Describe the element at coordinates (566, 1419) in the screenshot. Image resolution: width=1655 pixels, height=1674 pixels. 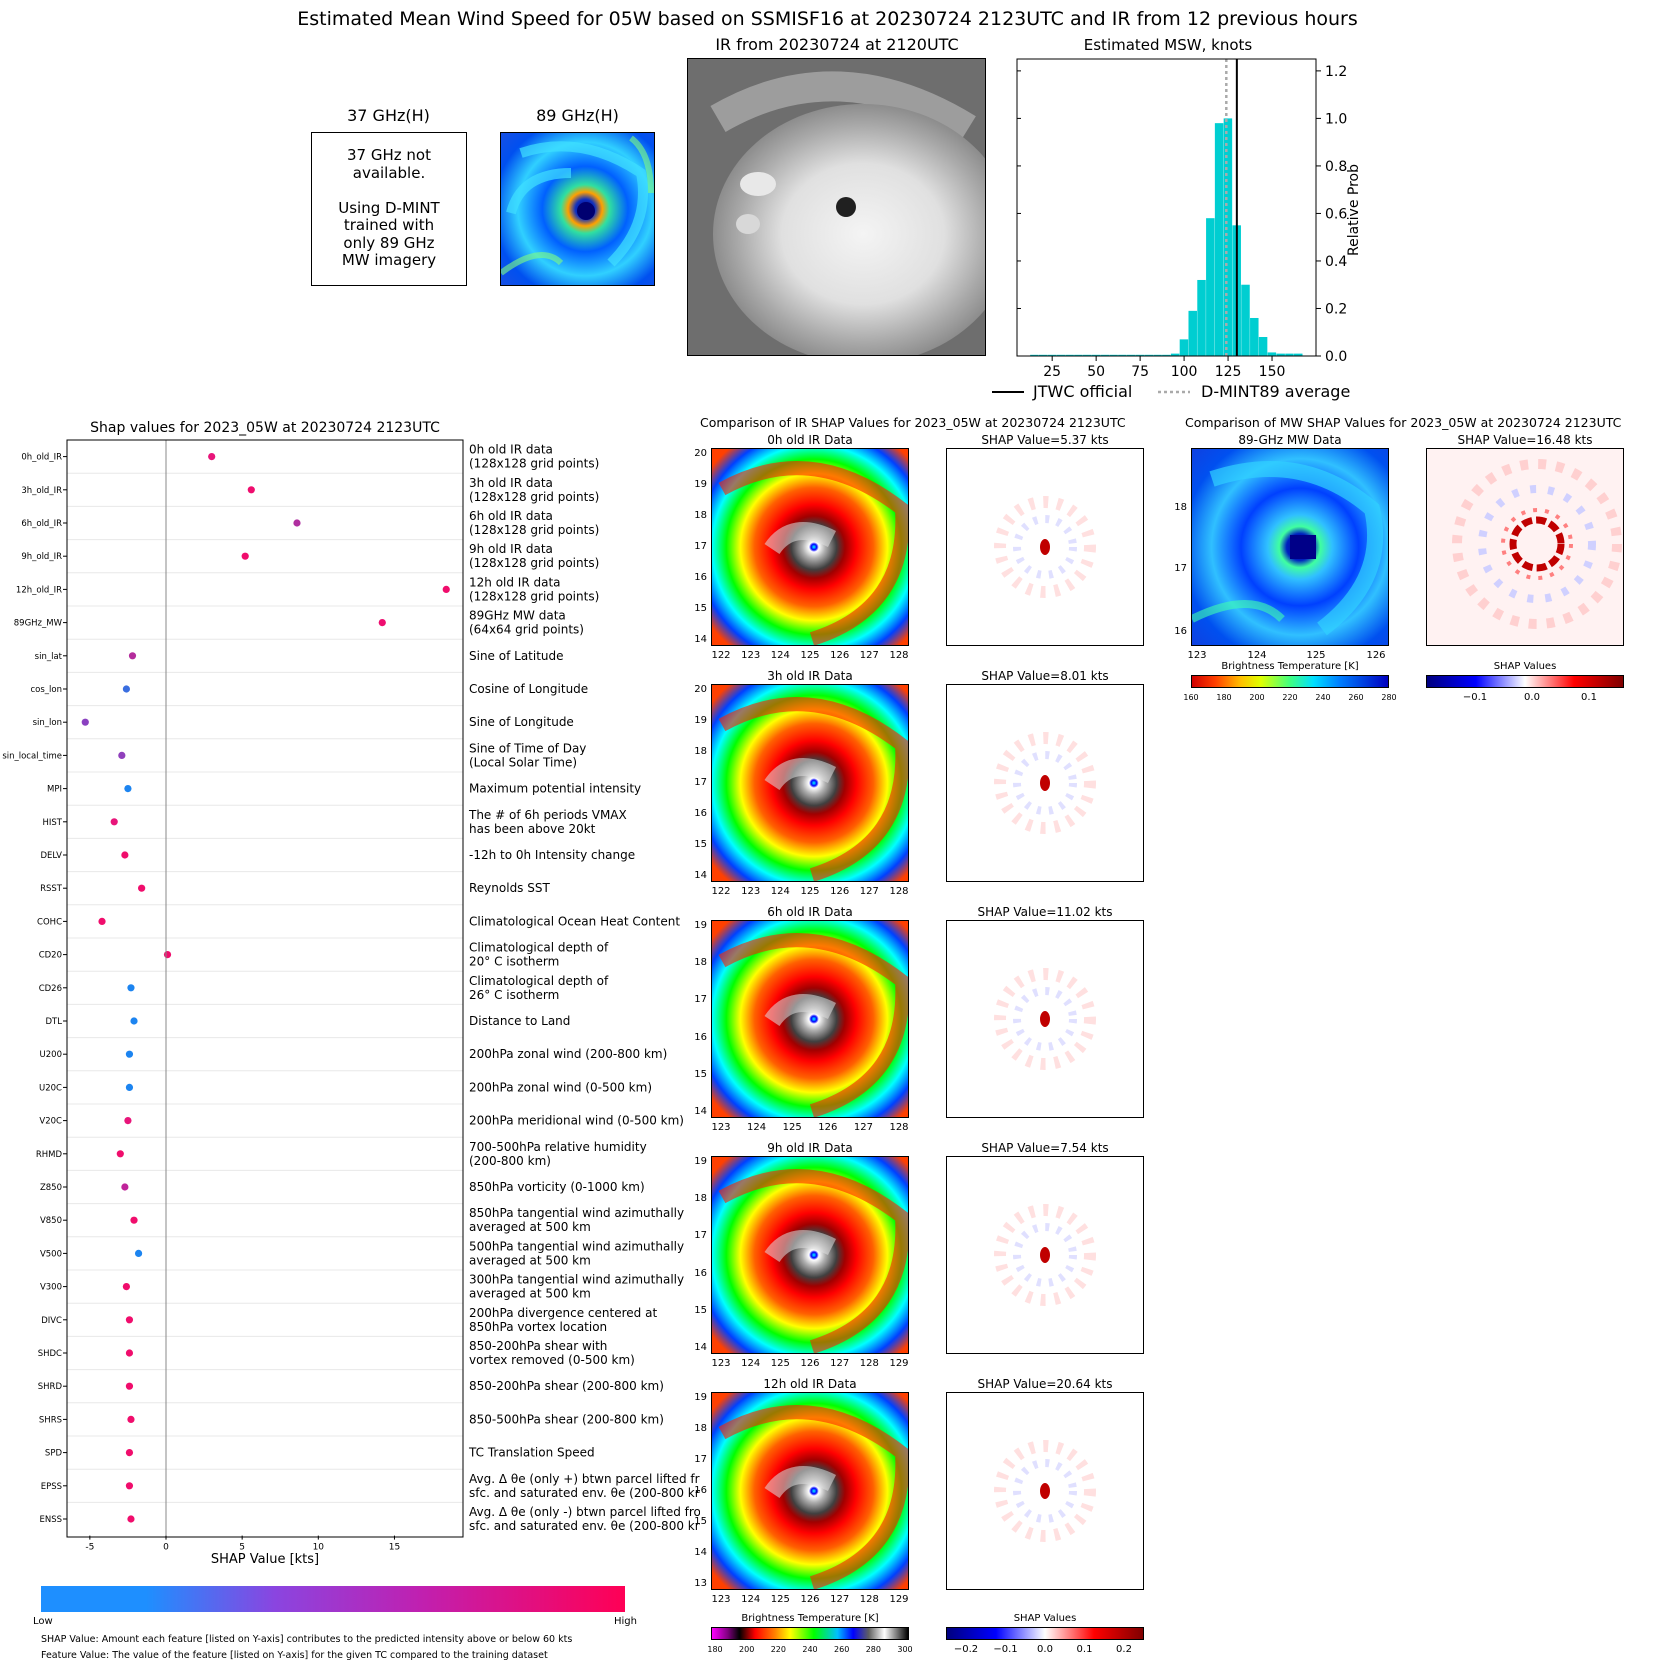
I see `feature-description: 850-500hPa shear (200-800 km)` at that location.